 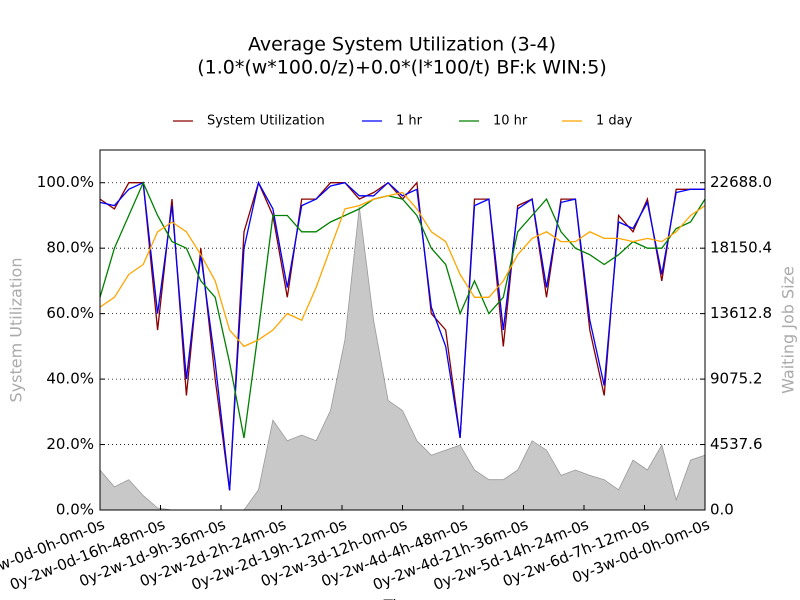 I want to click on y2-tick-label: 9075.2, so click(x=736, y=379).